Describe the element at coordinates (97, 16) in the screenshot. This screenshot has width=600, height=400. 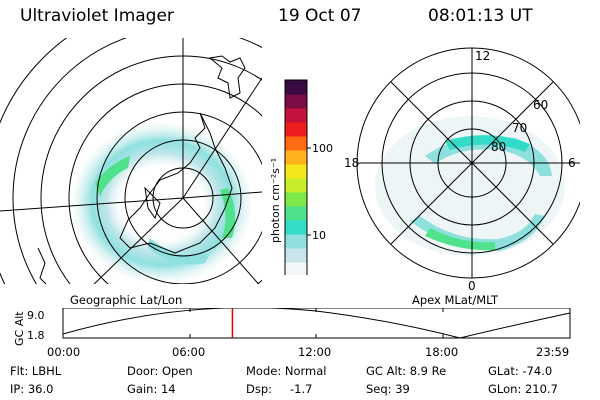
I see `instrument-title: Ultraviolet Imager` at that location.